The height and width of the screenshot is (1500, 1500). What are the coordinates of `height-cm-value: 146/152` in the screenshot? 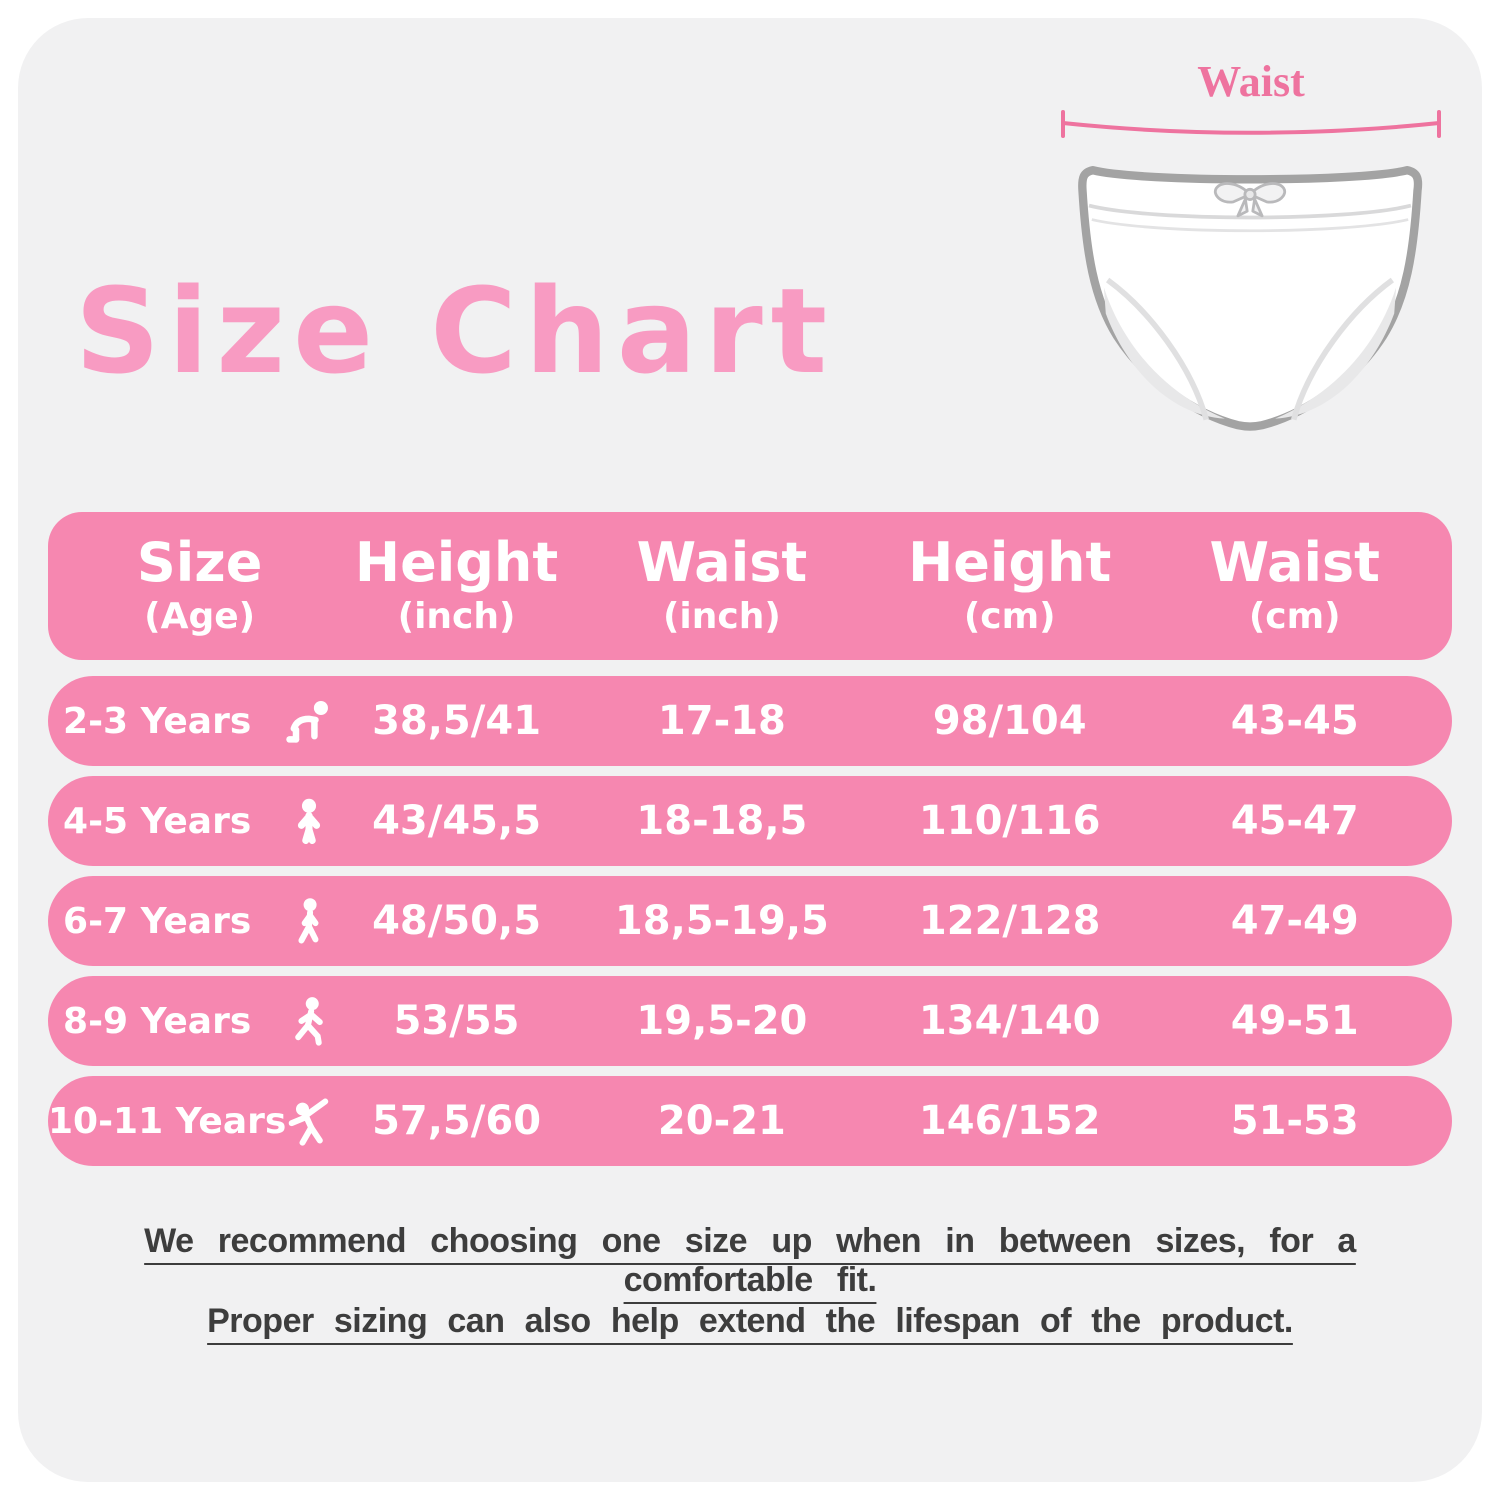 It's located at (1009, 1121).